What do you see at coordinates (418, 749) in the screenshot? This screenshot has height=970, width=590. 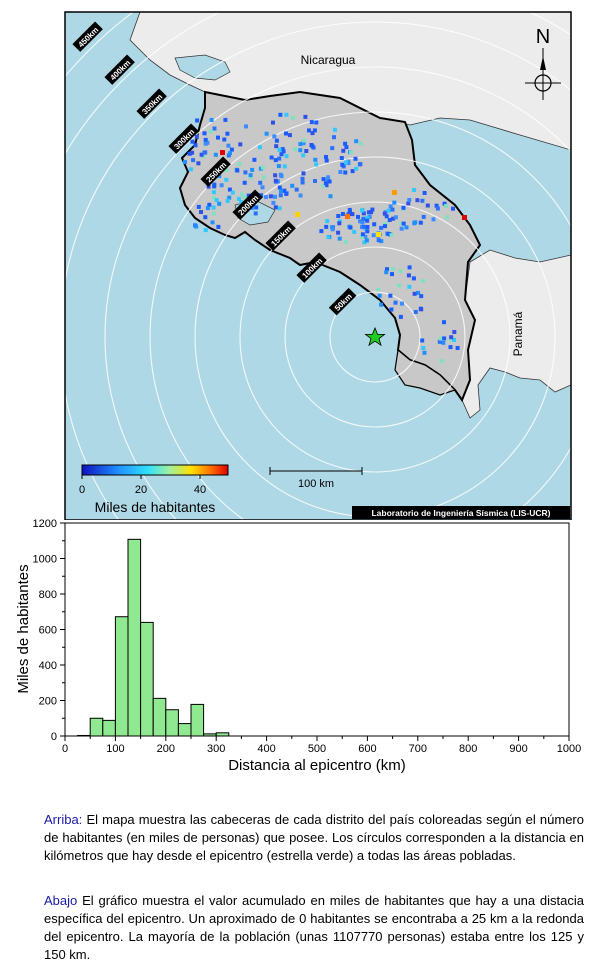 I see `x-tick-label: 700` at bounding box center [418, 749].